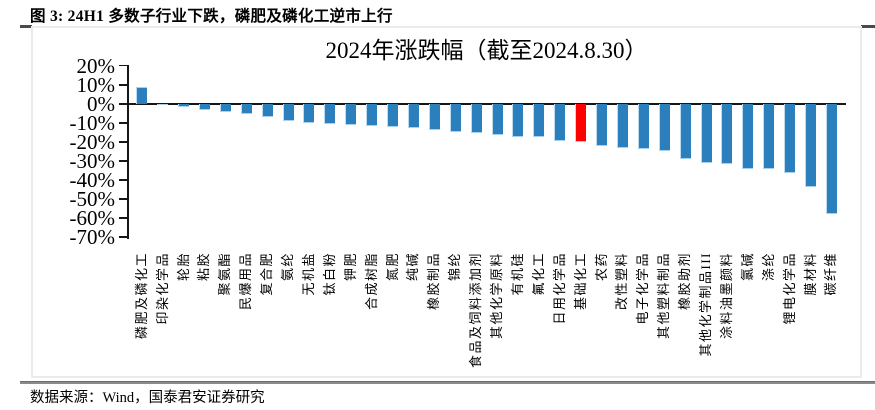  Describe the element at coordinates (559, 288) in the screenshot. I see `x-category-label: 日用化学品` at that location.